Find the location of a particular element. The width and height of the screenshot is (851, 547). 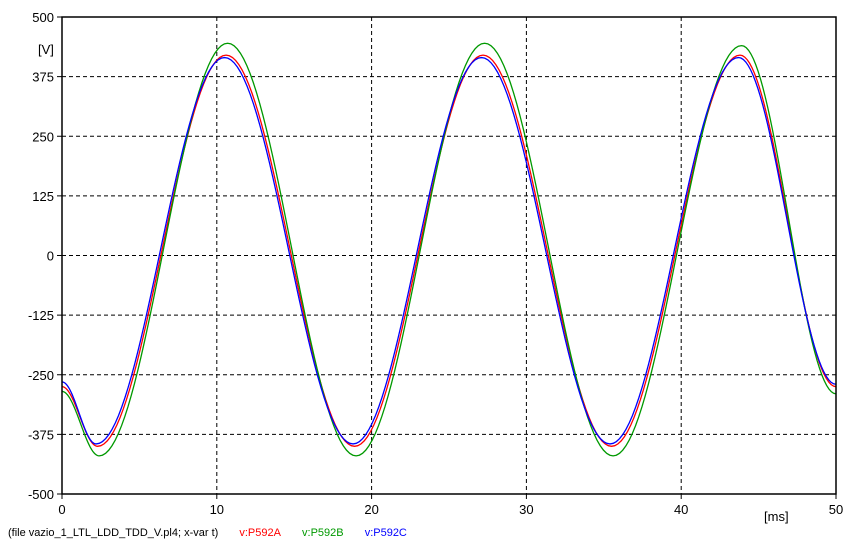

y-axis-unit: [V] is located at coordinates (46, 49).